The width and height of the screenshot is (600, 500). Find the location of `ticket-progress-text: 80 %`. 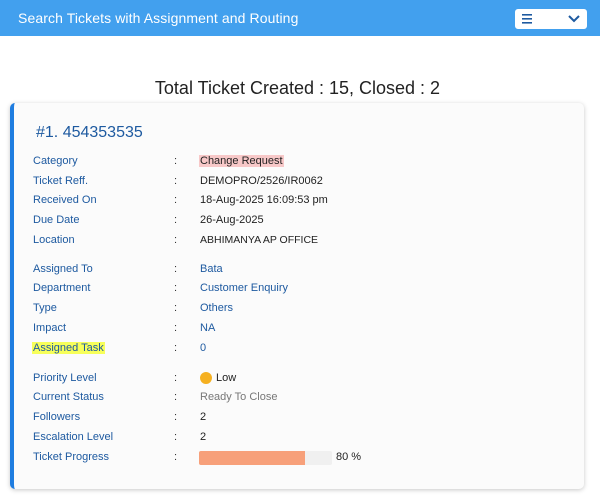

ticket-progress-text: 80 % is located at coordinates (349, 457).